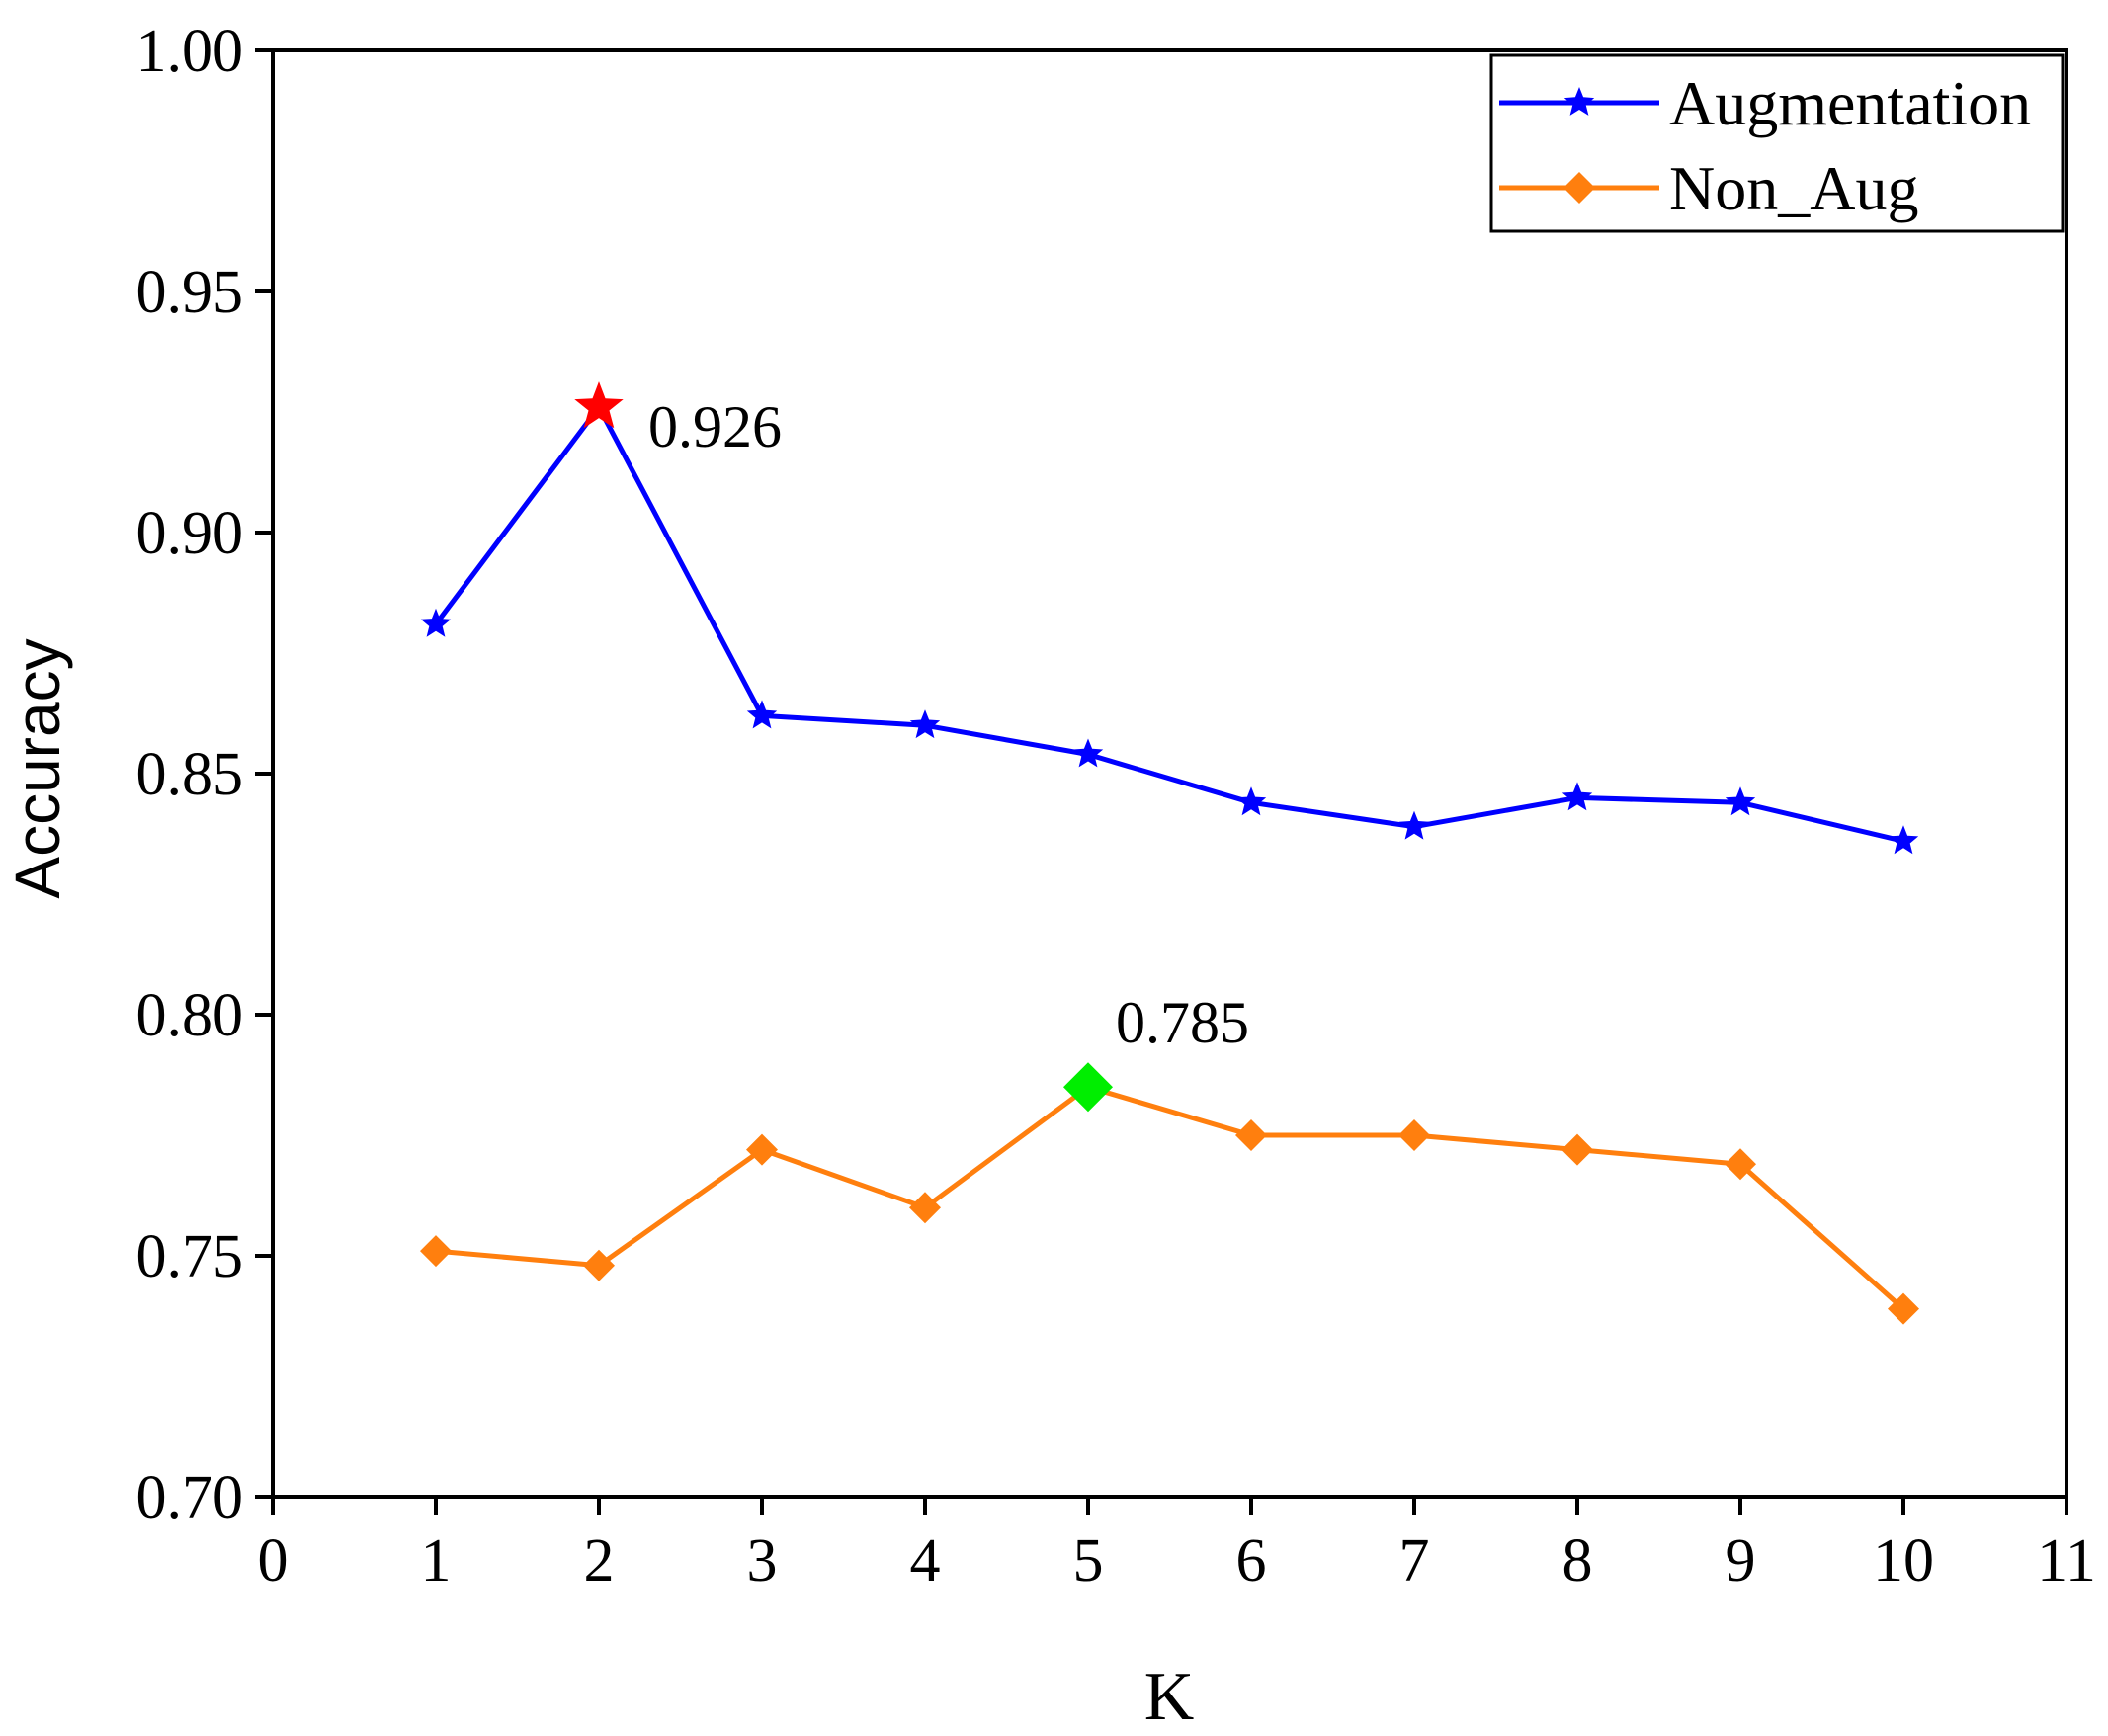  I want to click on legend-swatch-marker-augmentation, so click(1579, 101).